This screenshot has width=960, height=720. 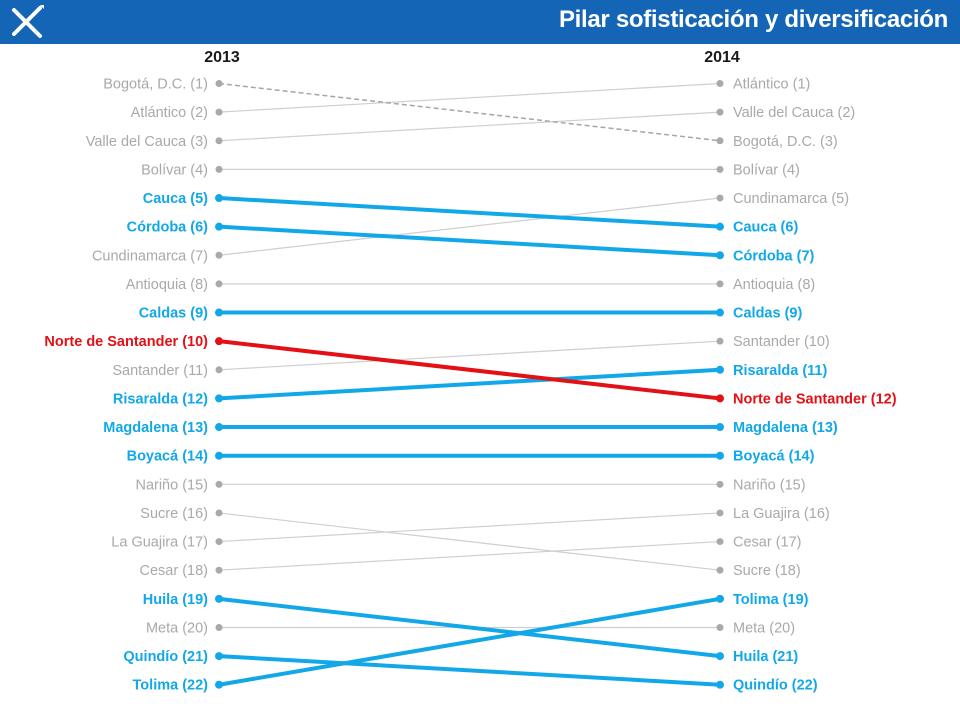 I want to click on point-santander-2014, so click(x=720, y=341).